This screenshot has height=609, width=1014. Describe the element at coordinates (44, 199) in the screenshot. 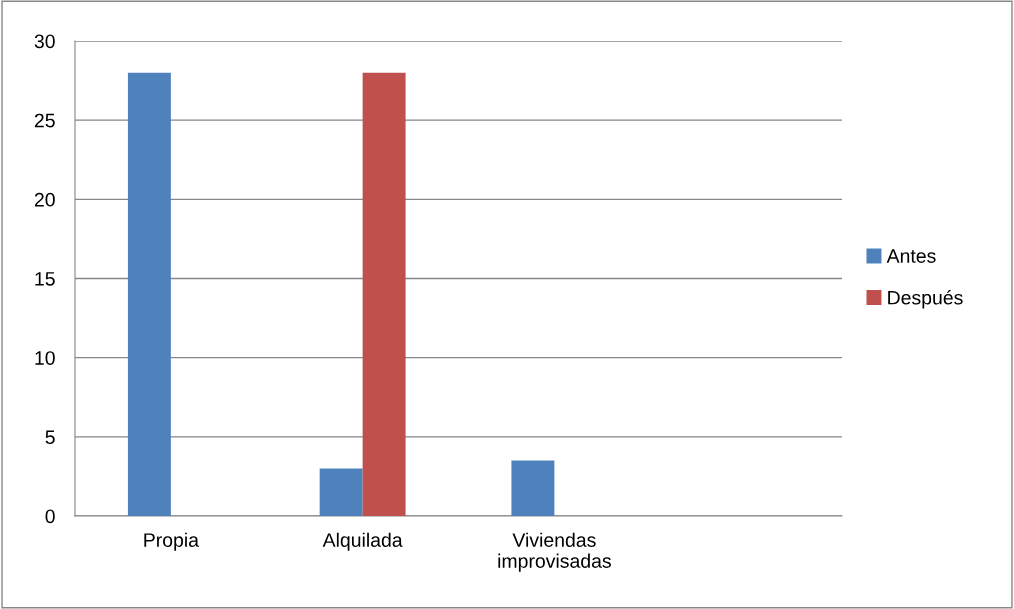

I see `y-tick-label: 20` at that location.